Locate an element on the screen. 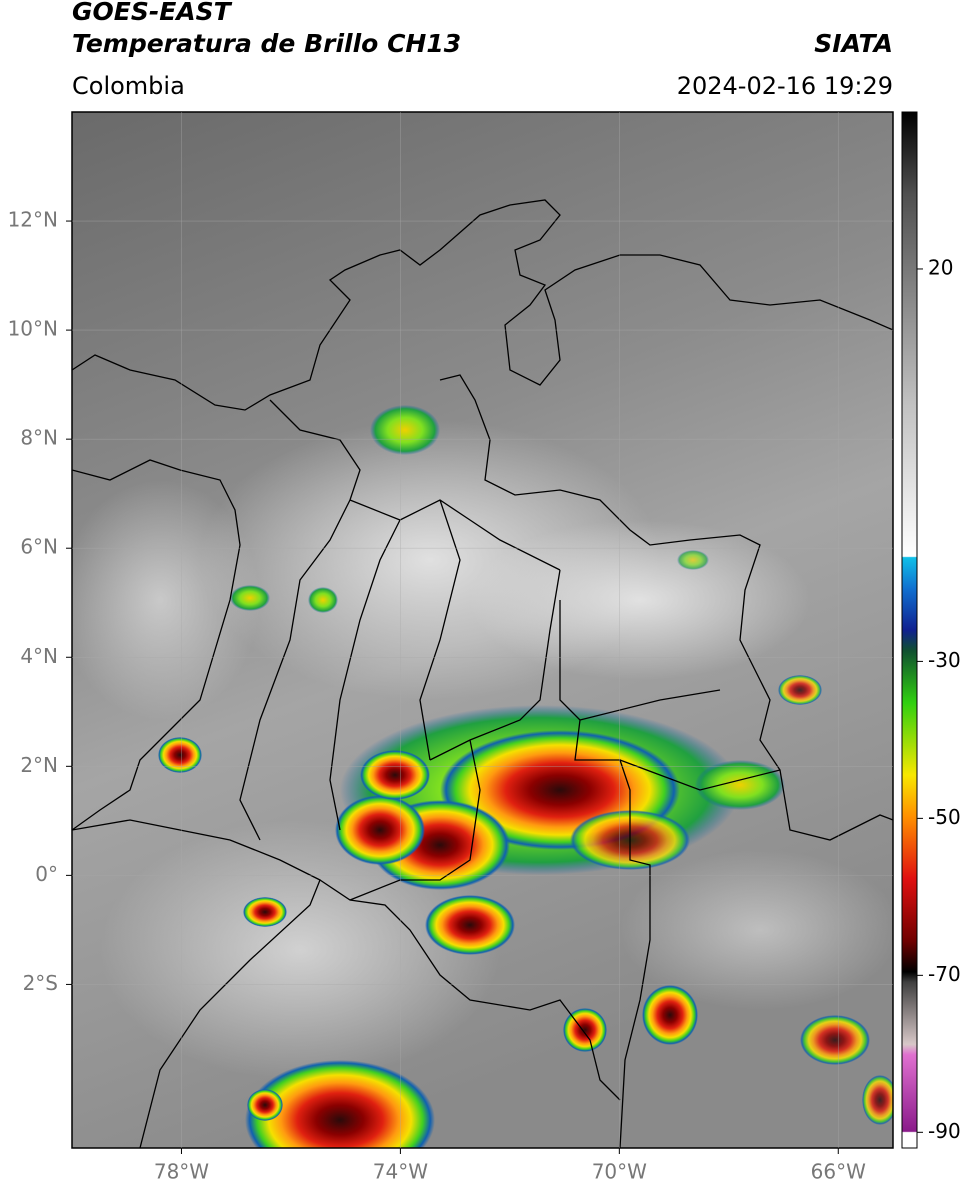  region: Colombia is located at coordinates (128, 86).